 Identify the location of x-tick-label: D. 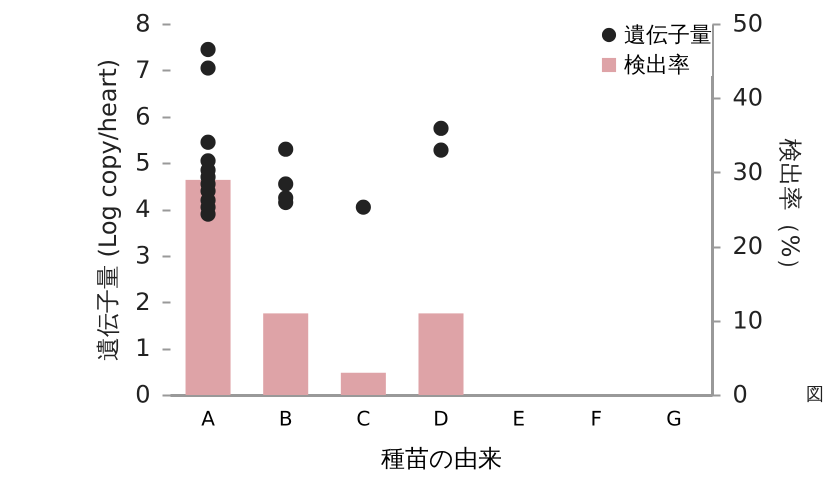
(441, 418).